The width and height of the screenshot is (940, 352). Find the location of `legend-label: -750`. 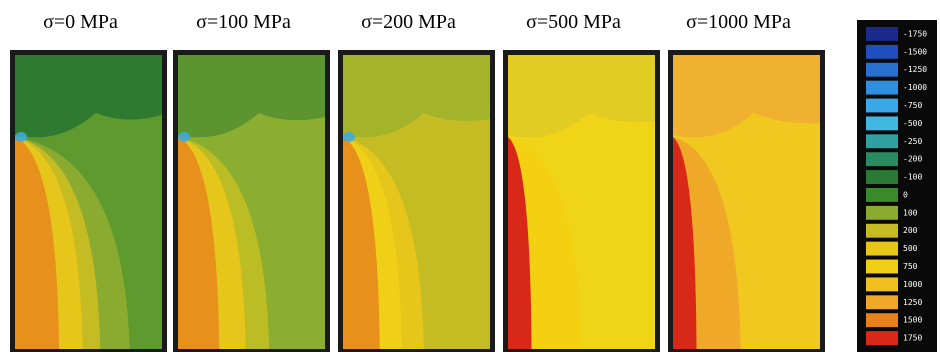

legend-label: -750 is located at coordinates (912, 105).